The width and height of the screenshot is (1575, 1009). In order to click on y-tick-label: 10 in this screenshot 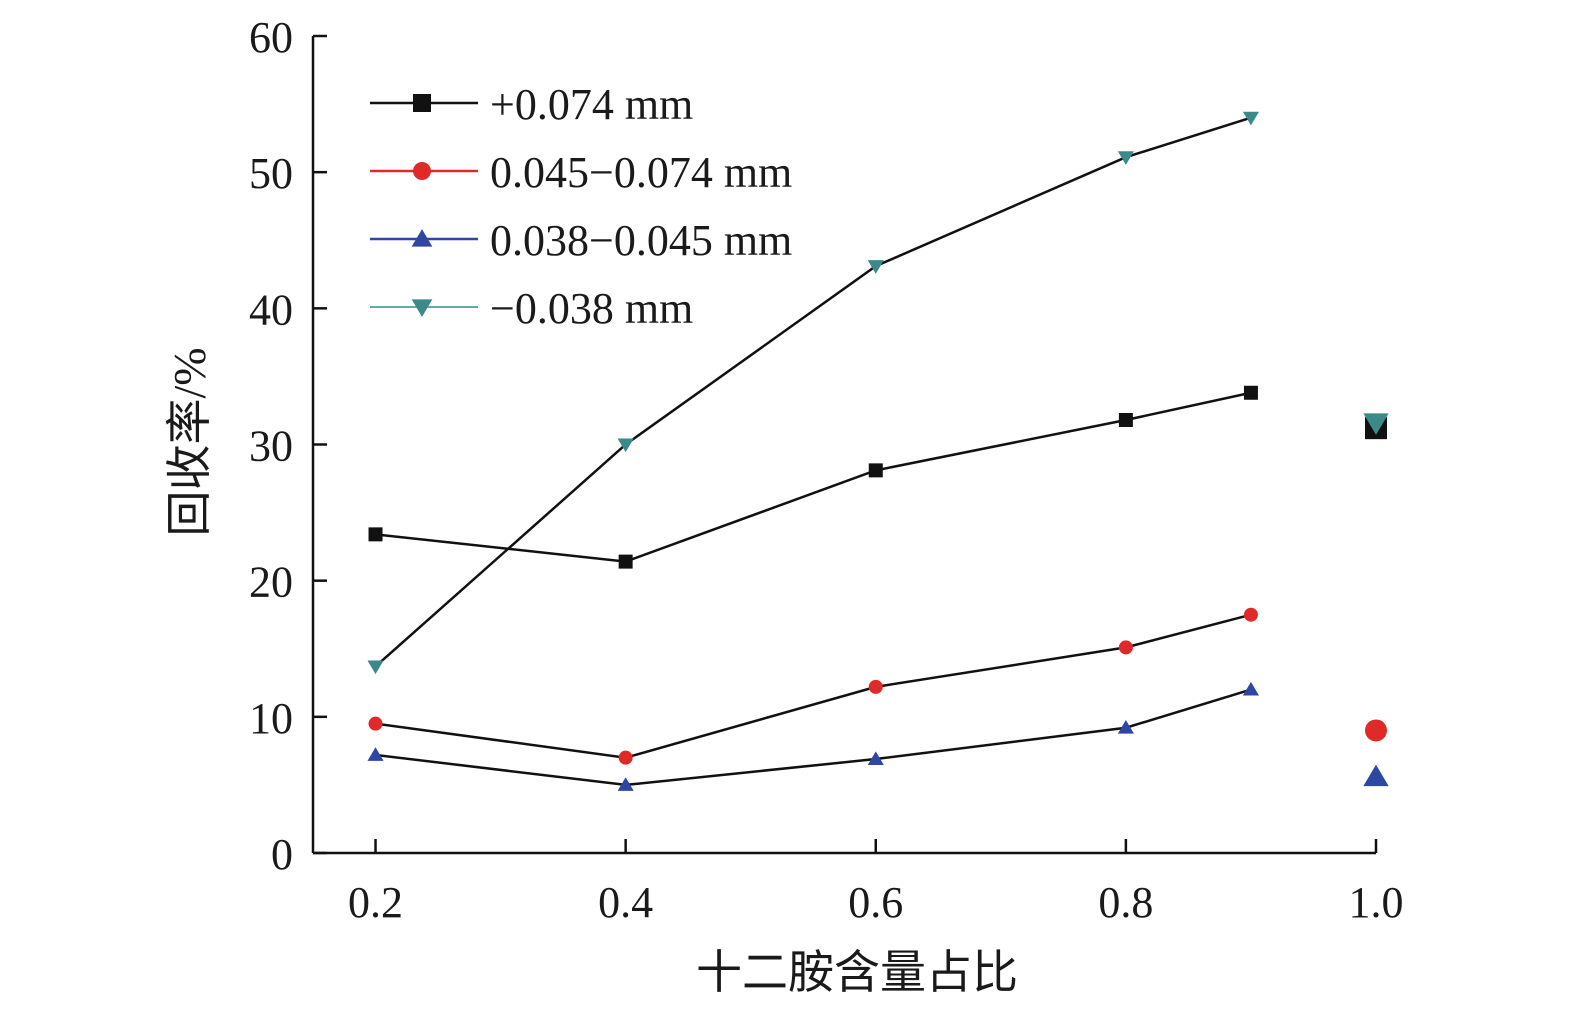, I will do `click(271, 718)`.